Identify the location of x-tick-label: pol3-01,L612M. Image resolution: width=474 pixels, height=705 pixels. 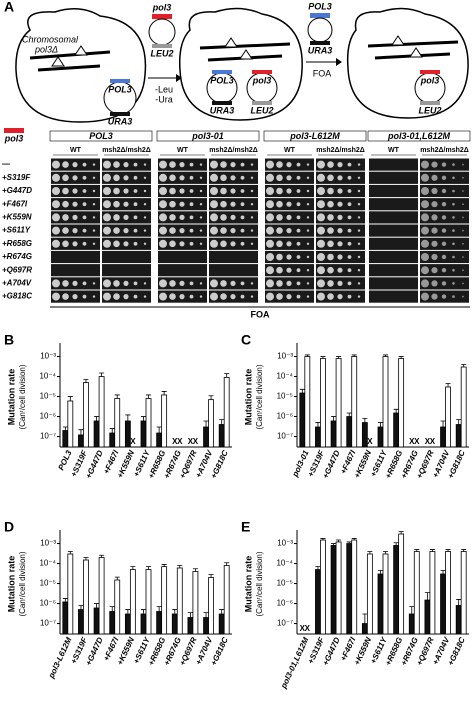
(295, 663).